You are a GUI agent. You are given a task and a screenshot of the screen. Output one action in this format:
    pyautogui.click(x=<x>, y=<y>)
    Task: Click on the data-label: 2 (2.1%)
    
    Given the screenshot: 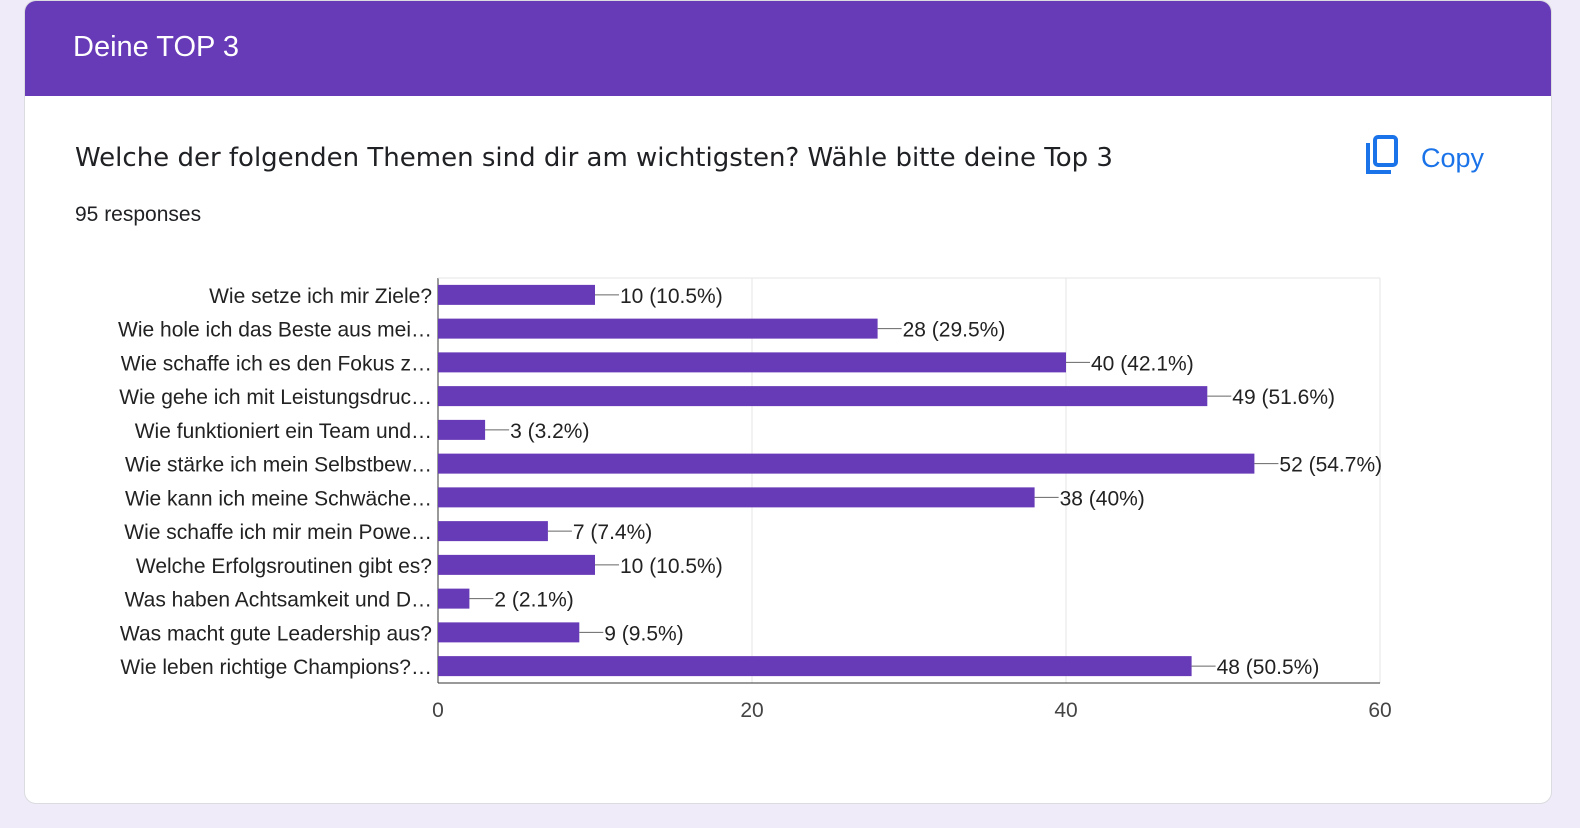 What is the action you would take?
    pyautogui.click(x=533, y=600)
    